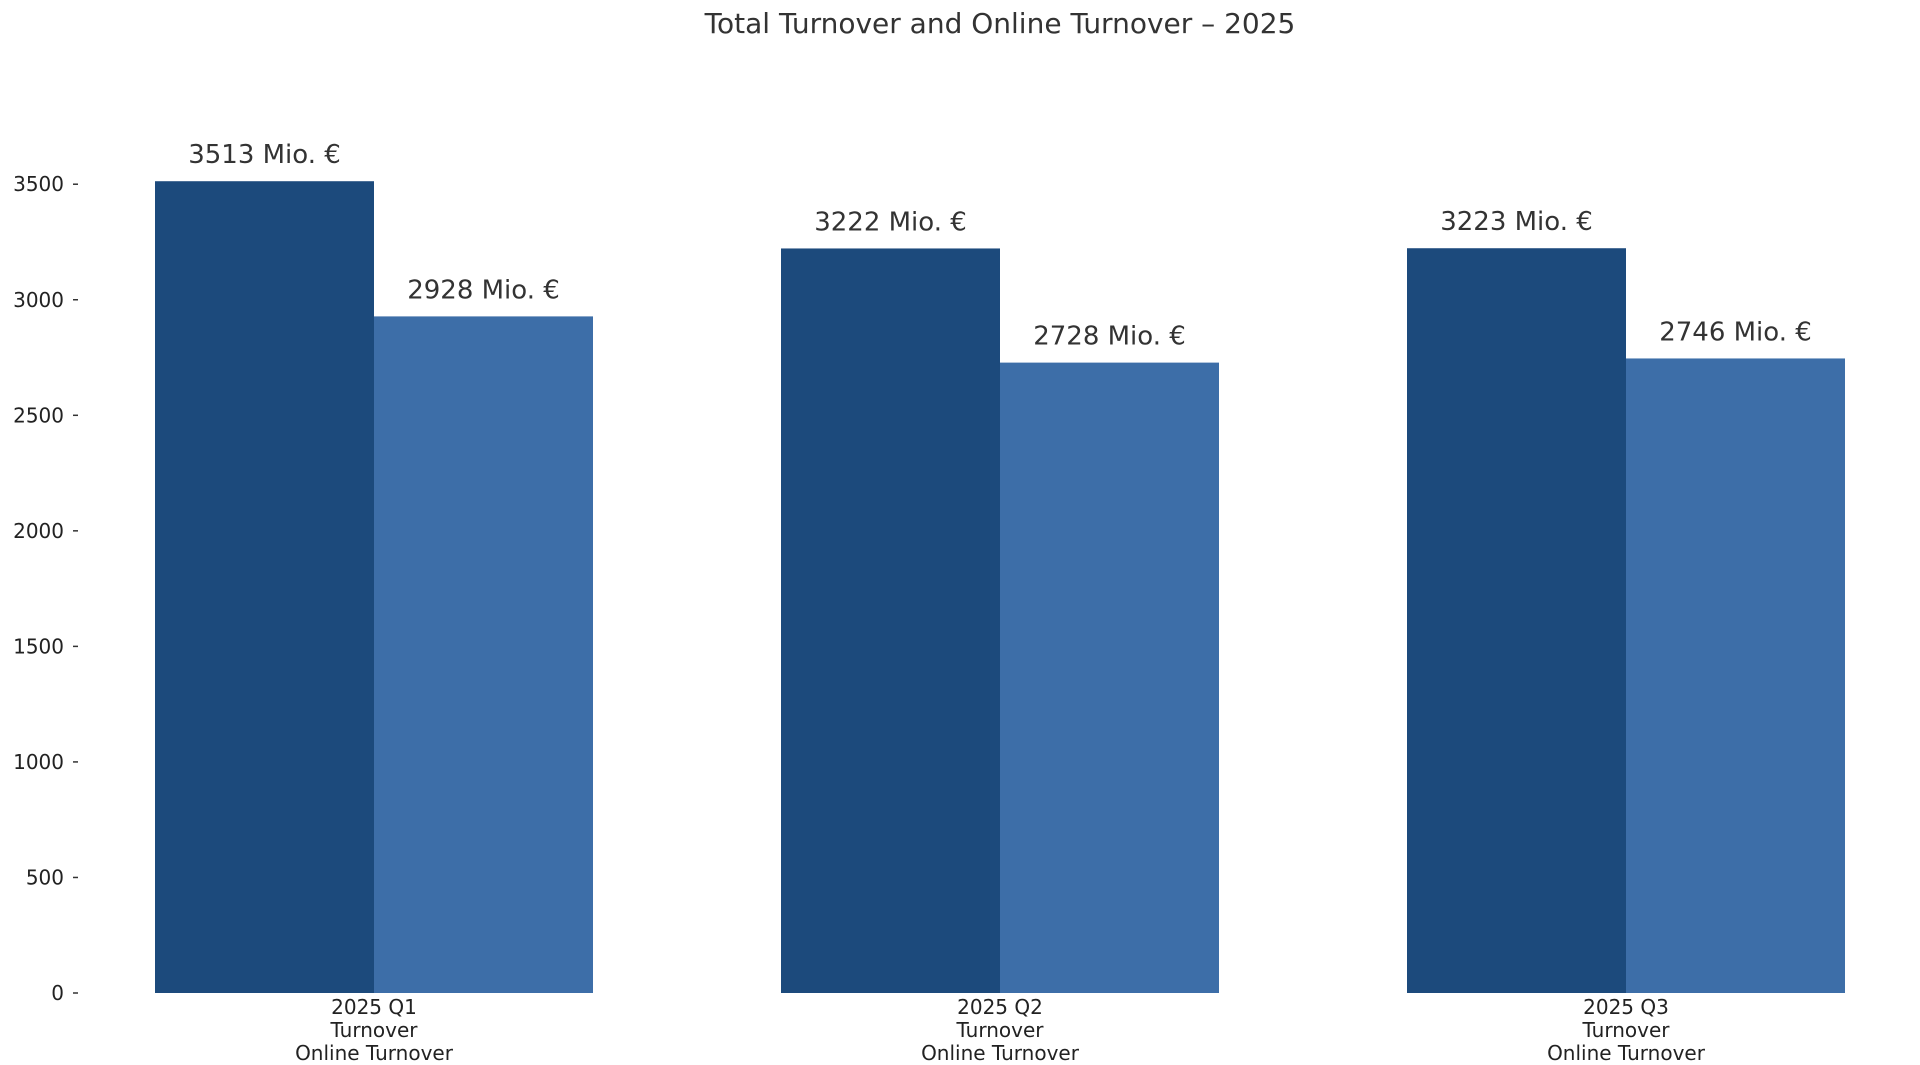  What do you see at coordinates (264, 155) in the screenshot?
I see `bar-value-label: 3513 Mio. €` at bounding box center [264, 155].